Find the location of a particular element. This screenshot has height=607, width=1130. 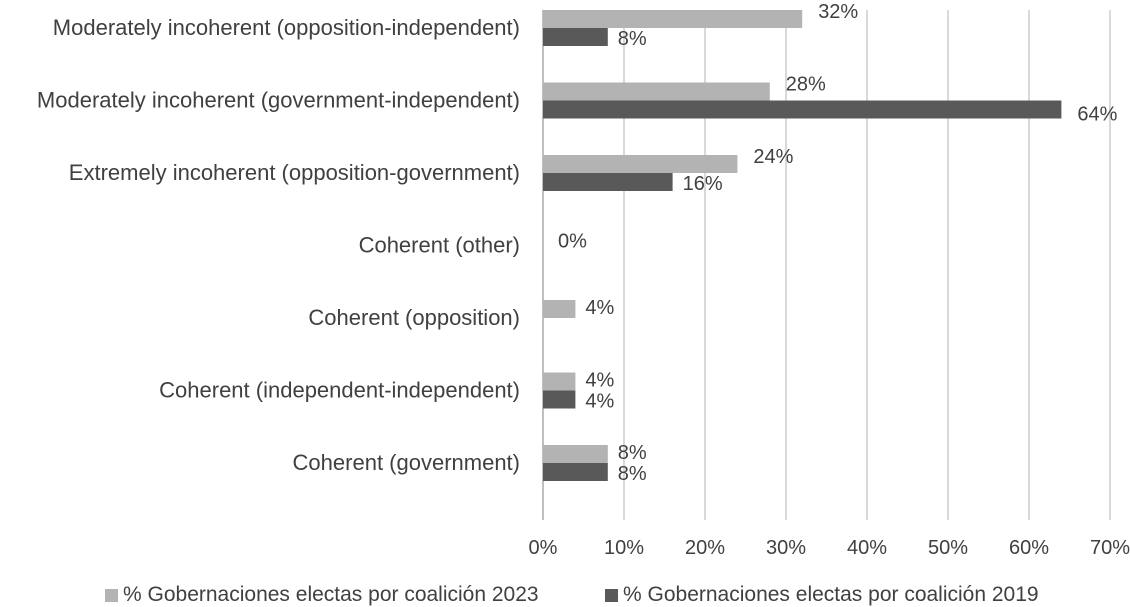

data-label: 16% is located at coordinates (703, 184).